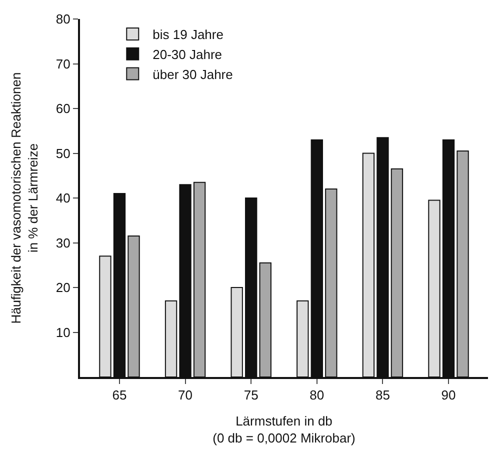 The height and width of the screenshot is (456, 503). Describe the element at coordinates (63, 288) in the screenshot. I see `y-tick-label: 20` at that location.